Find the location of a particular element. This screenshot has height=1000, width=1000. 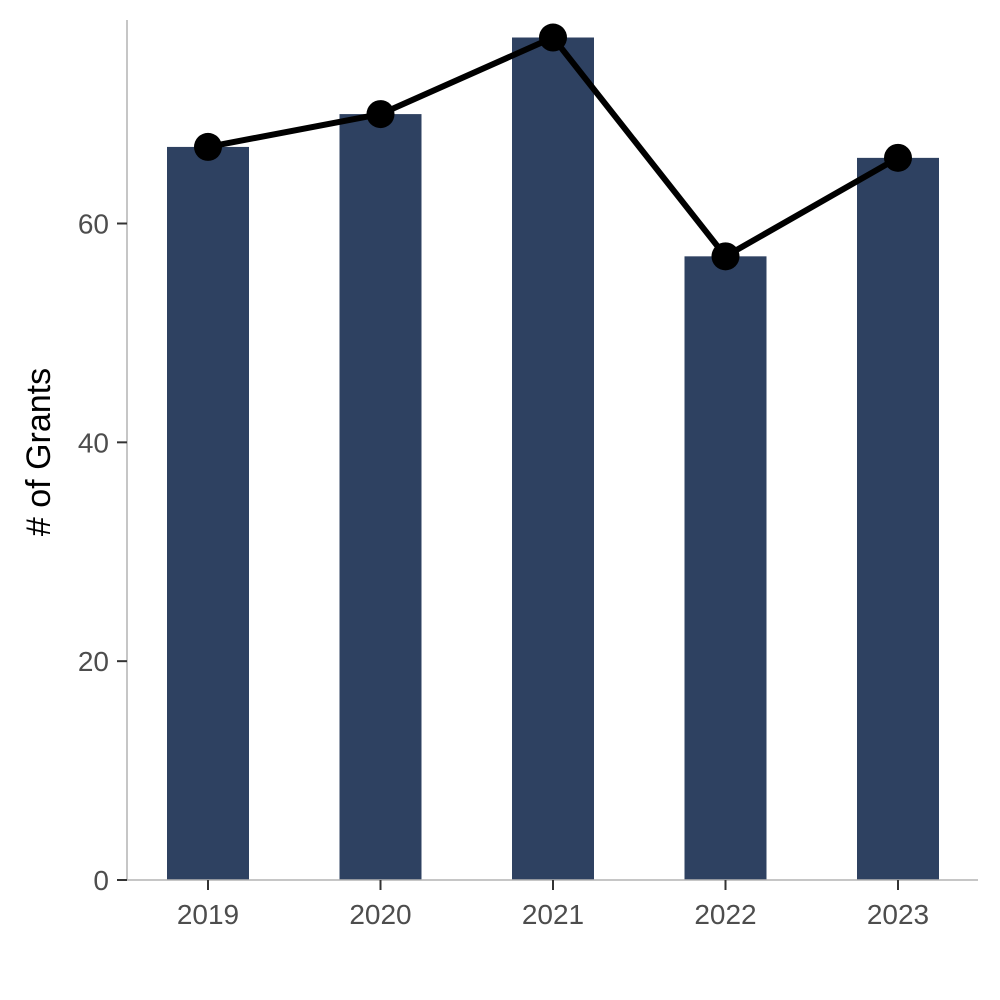

bar-2022 is located at coordinates (725, 568).